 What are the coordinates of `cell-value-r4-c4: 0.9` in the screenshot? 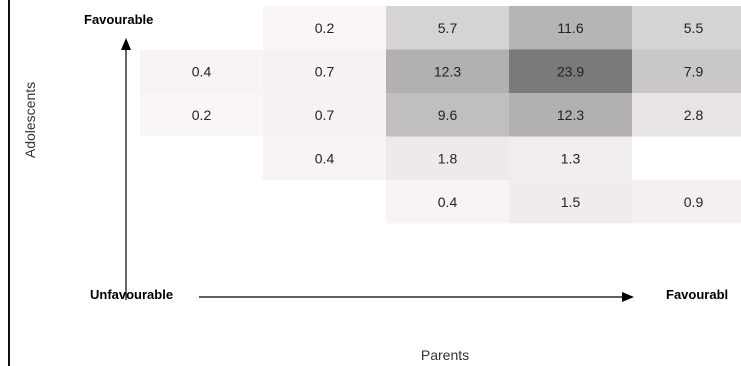 It's located at (694, 202).